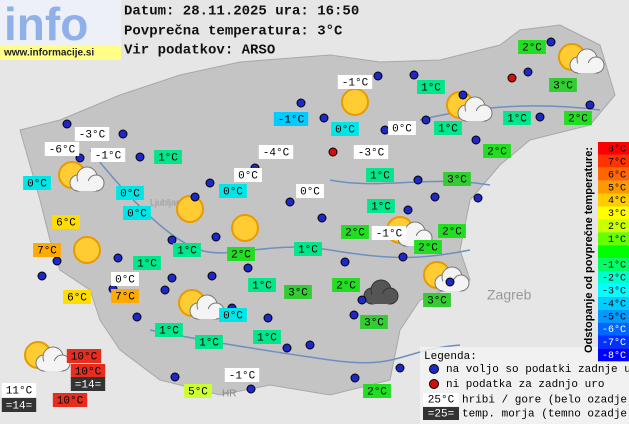 The image size is (629, 424). What do you see at coordinates (614, 343) in the screenshot?
I see `scale-label: -7°C` at bounding box center [614, 343].